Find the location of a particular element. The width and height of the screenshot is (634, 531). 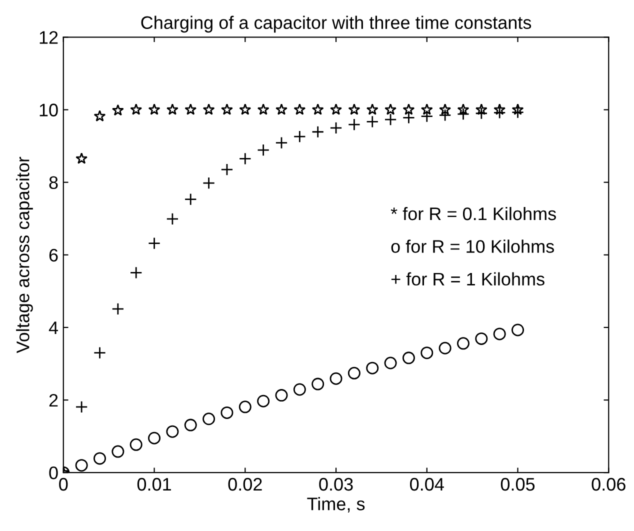

chart-title: Charging of a capacitor with three time constants is located at coordinates (336, 24).